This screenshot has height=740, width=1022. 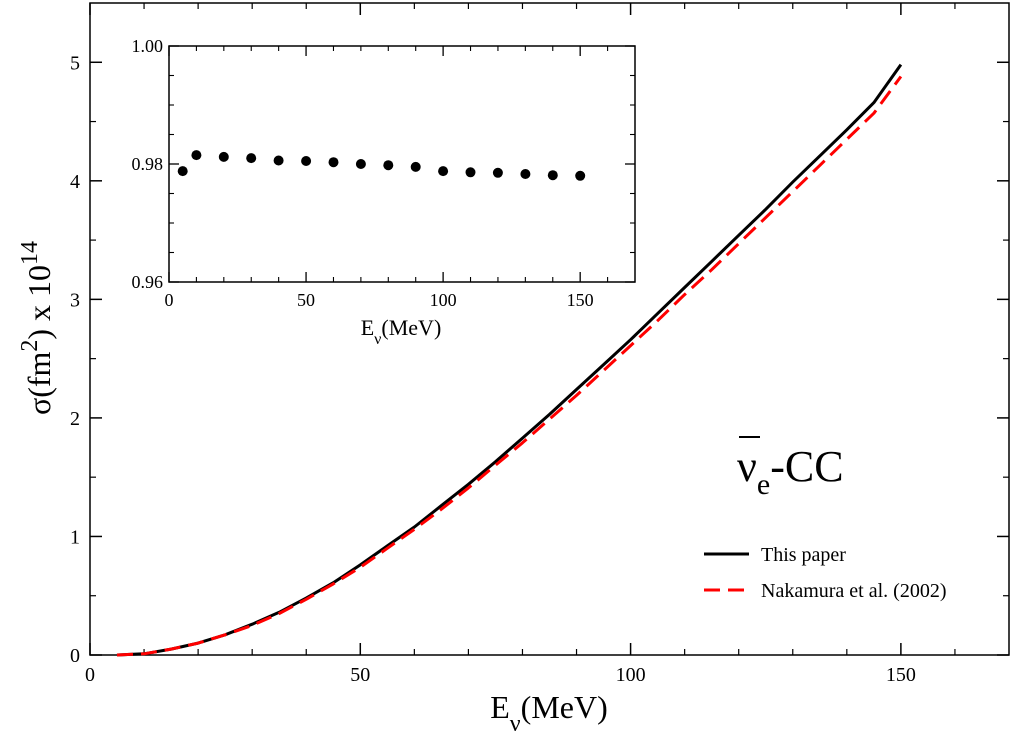 I want to click on inset-x-axis-title: Eν(MeV), so click(x=401, y=331).